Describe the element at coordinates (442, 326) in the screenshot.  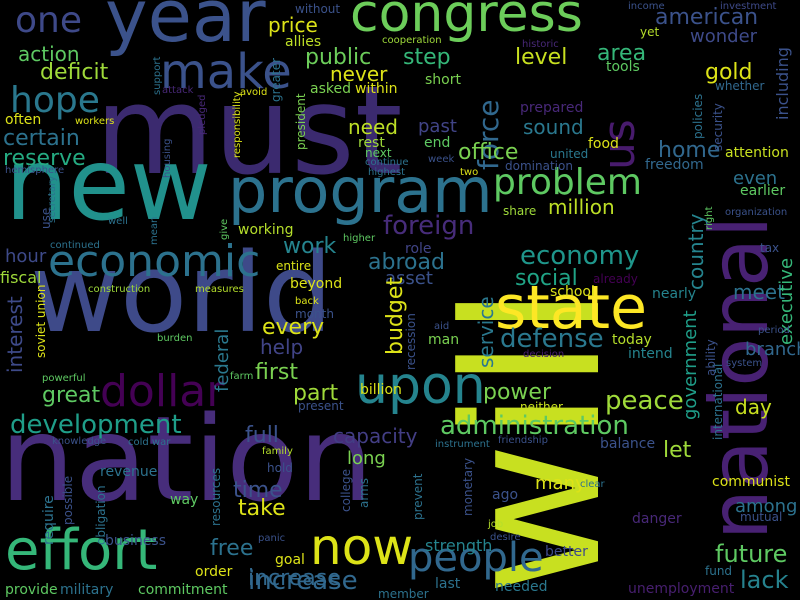
I see `word-aid: aid` at that location.